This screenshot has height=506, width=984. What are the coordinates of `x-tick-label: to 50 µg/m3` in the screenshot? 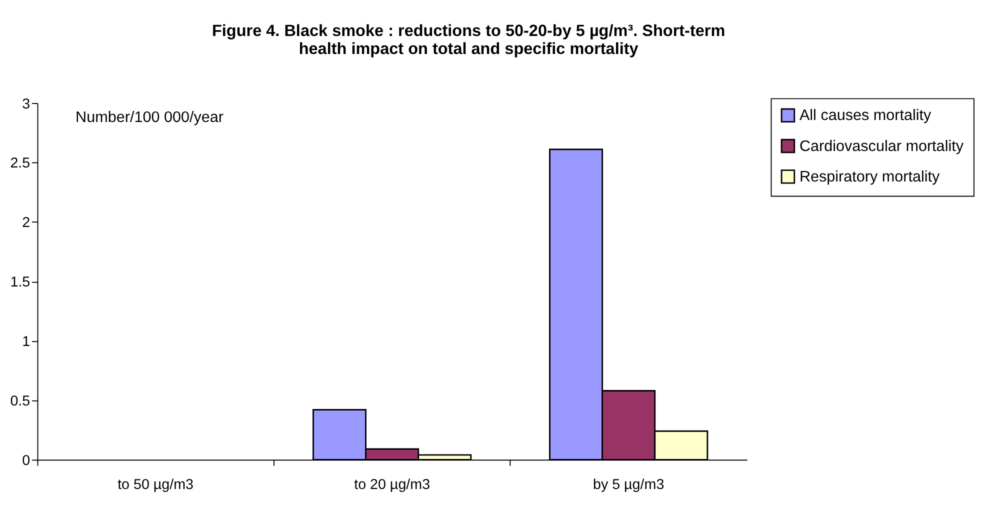 It's located at (156, 484).